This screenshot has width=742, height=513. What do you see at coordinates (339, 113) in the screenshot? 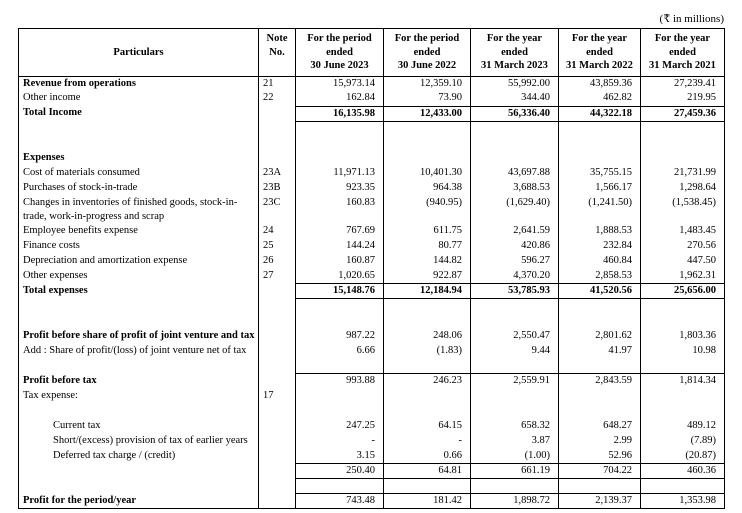
I see `value-cell: 16,135.98` at bounding box center [339, 113].